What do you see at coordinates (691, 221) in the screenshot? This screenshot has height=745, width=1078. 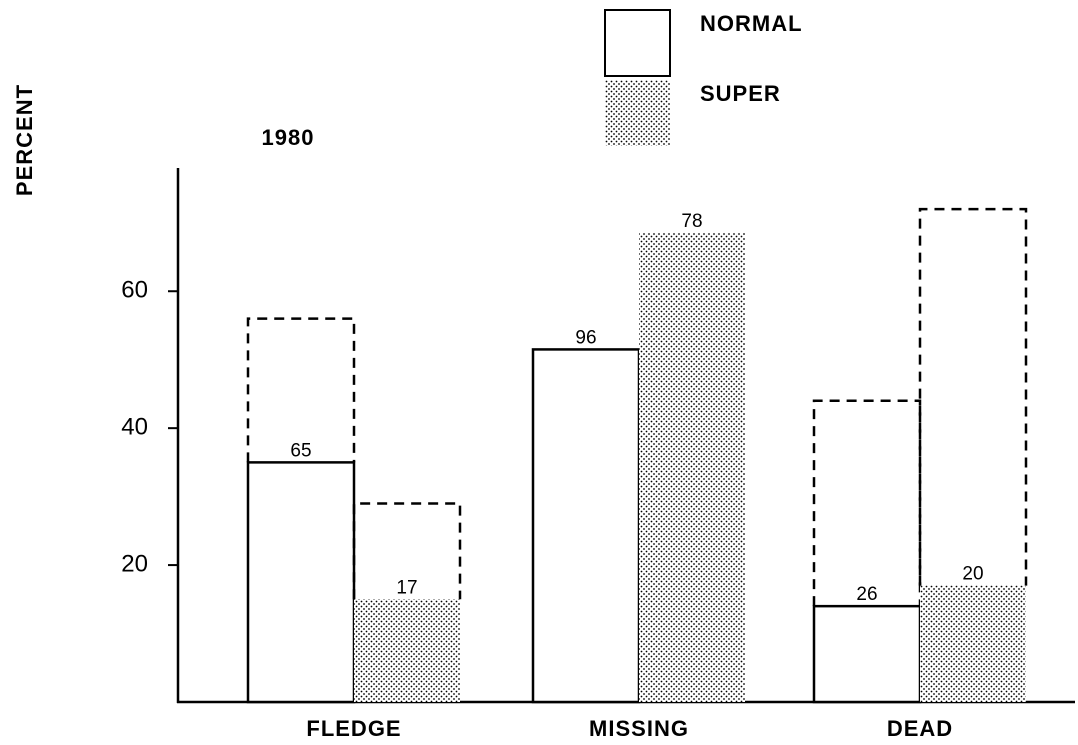 I see `bar-count-label: 78` at bounding box center [691, 221].